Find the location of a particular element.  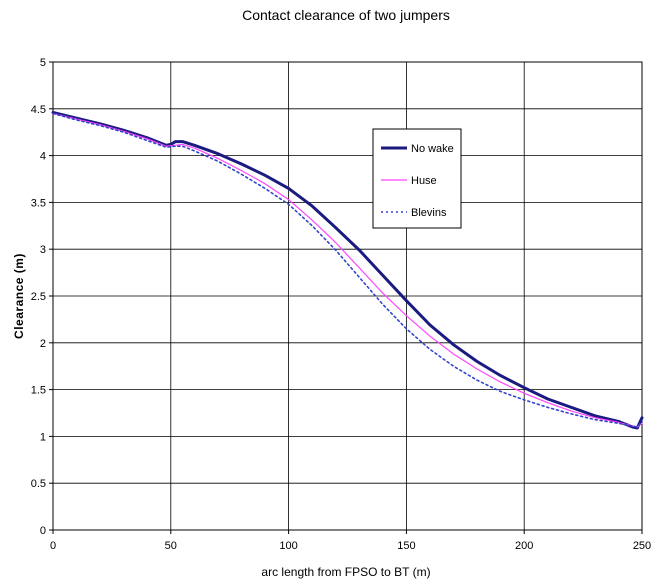

y-axis-ticks: 0 0.5 1 1.5 2 2.5 3 3.5 4 4.5 5 is located at coordinates (42, 297).